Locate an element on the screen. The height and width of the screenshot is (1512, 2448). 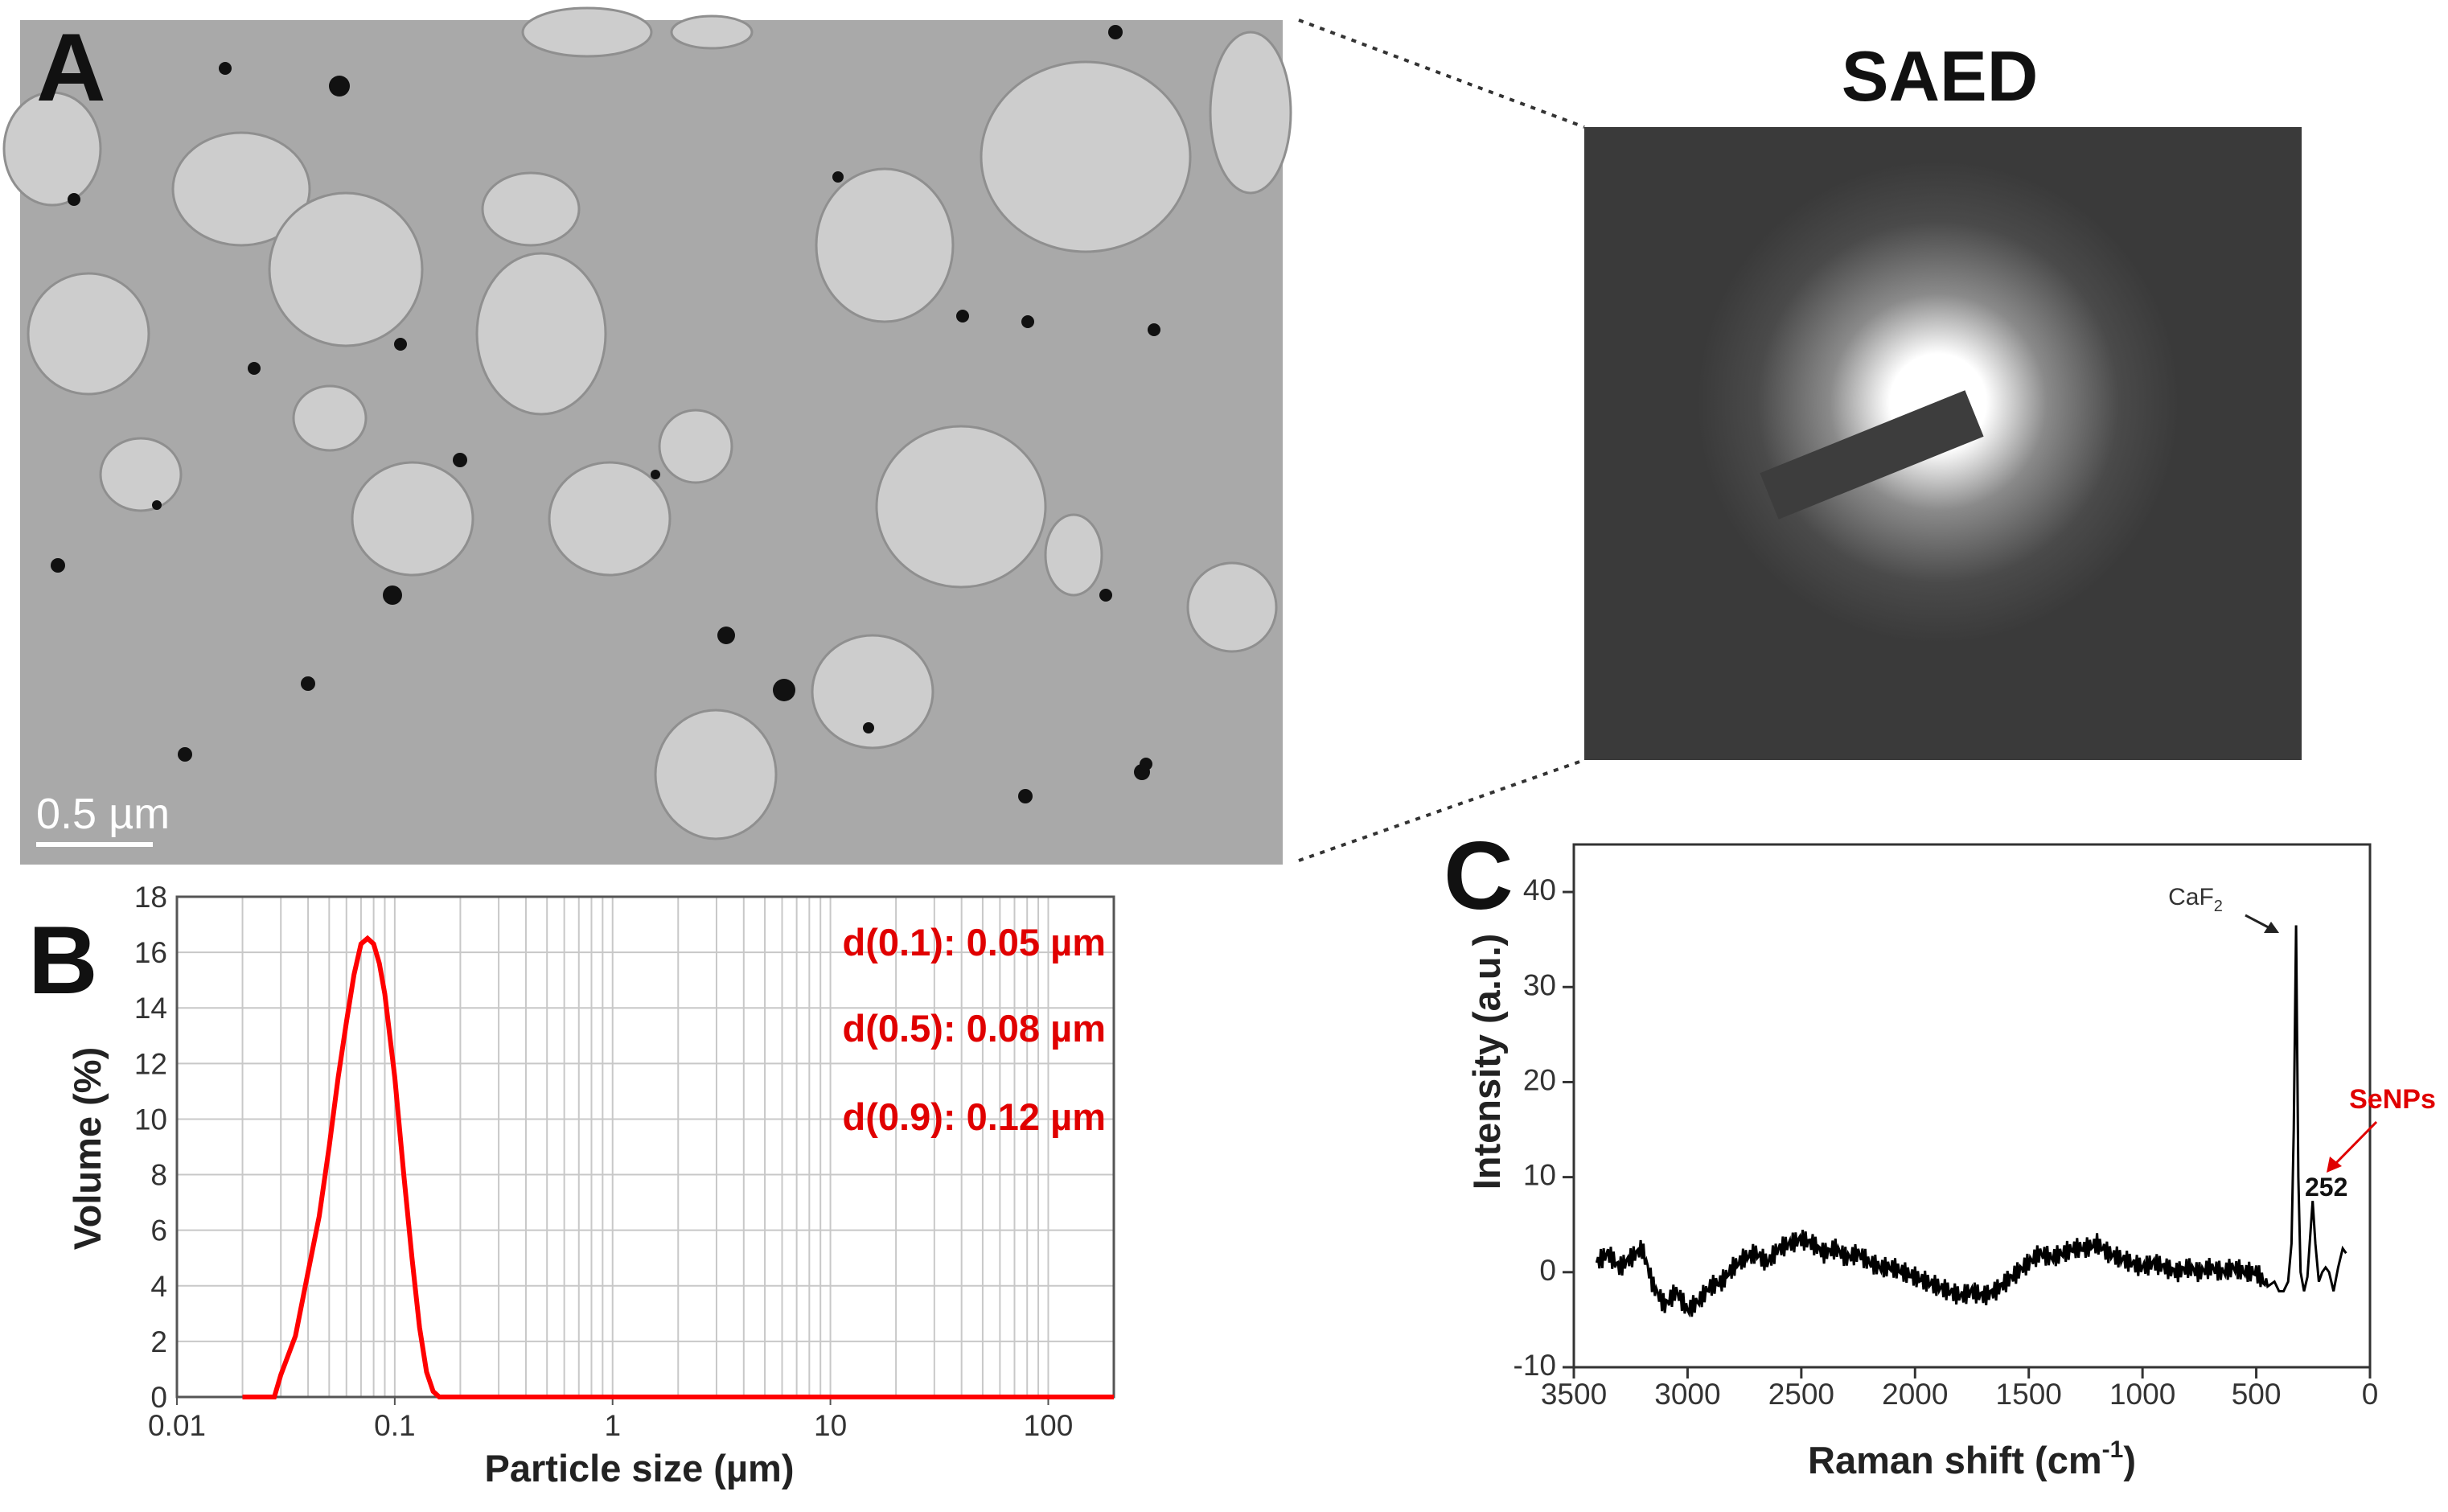
x-tick-label: 3500 is located at coordinates (1574, 1395).